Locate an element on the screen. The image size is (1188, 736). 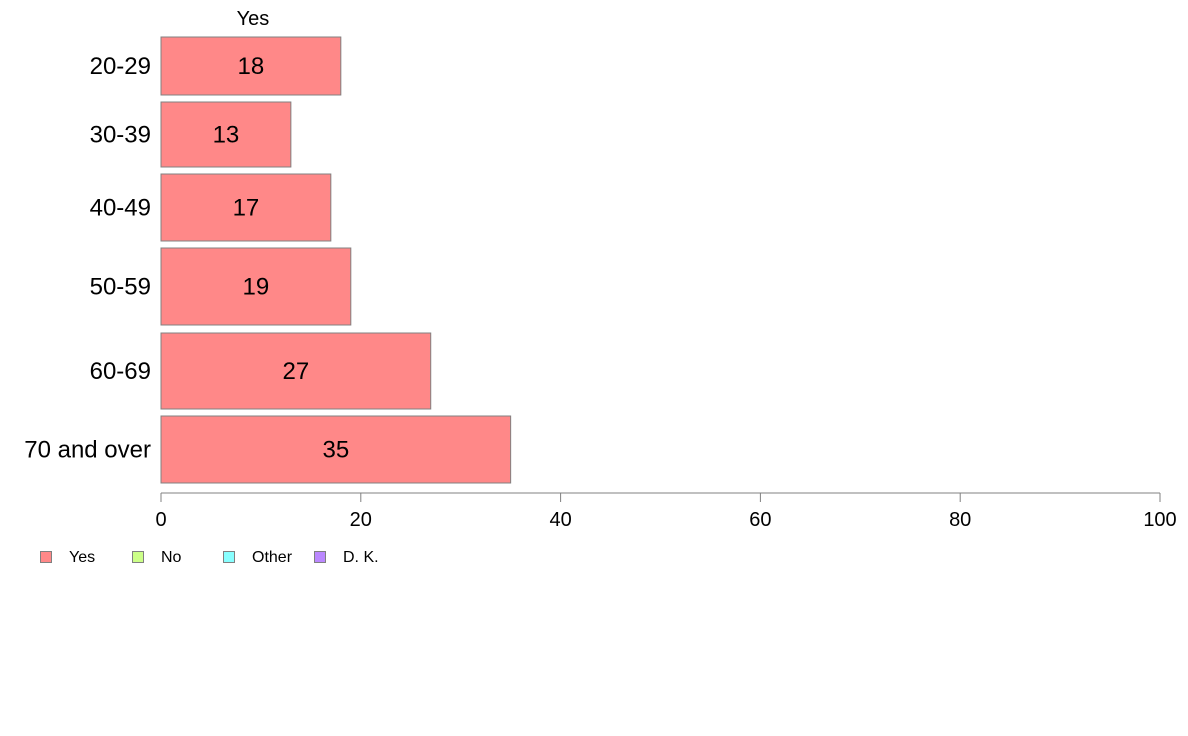
x-tick-label-80: 80 is located at coordinates (960, 520).